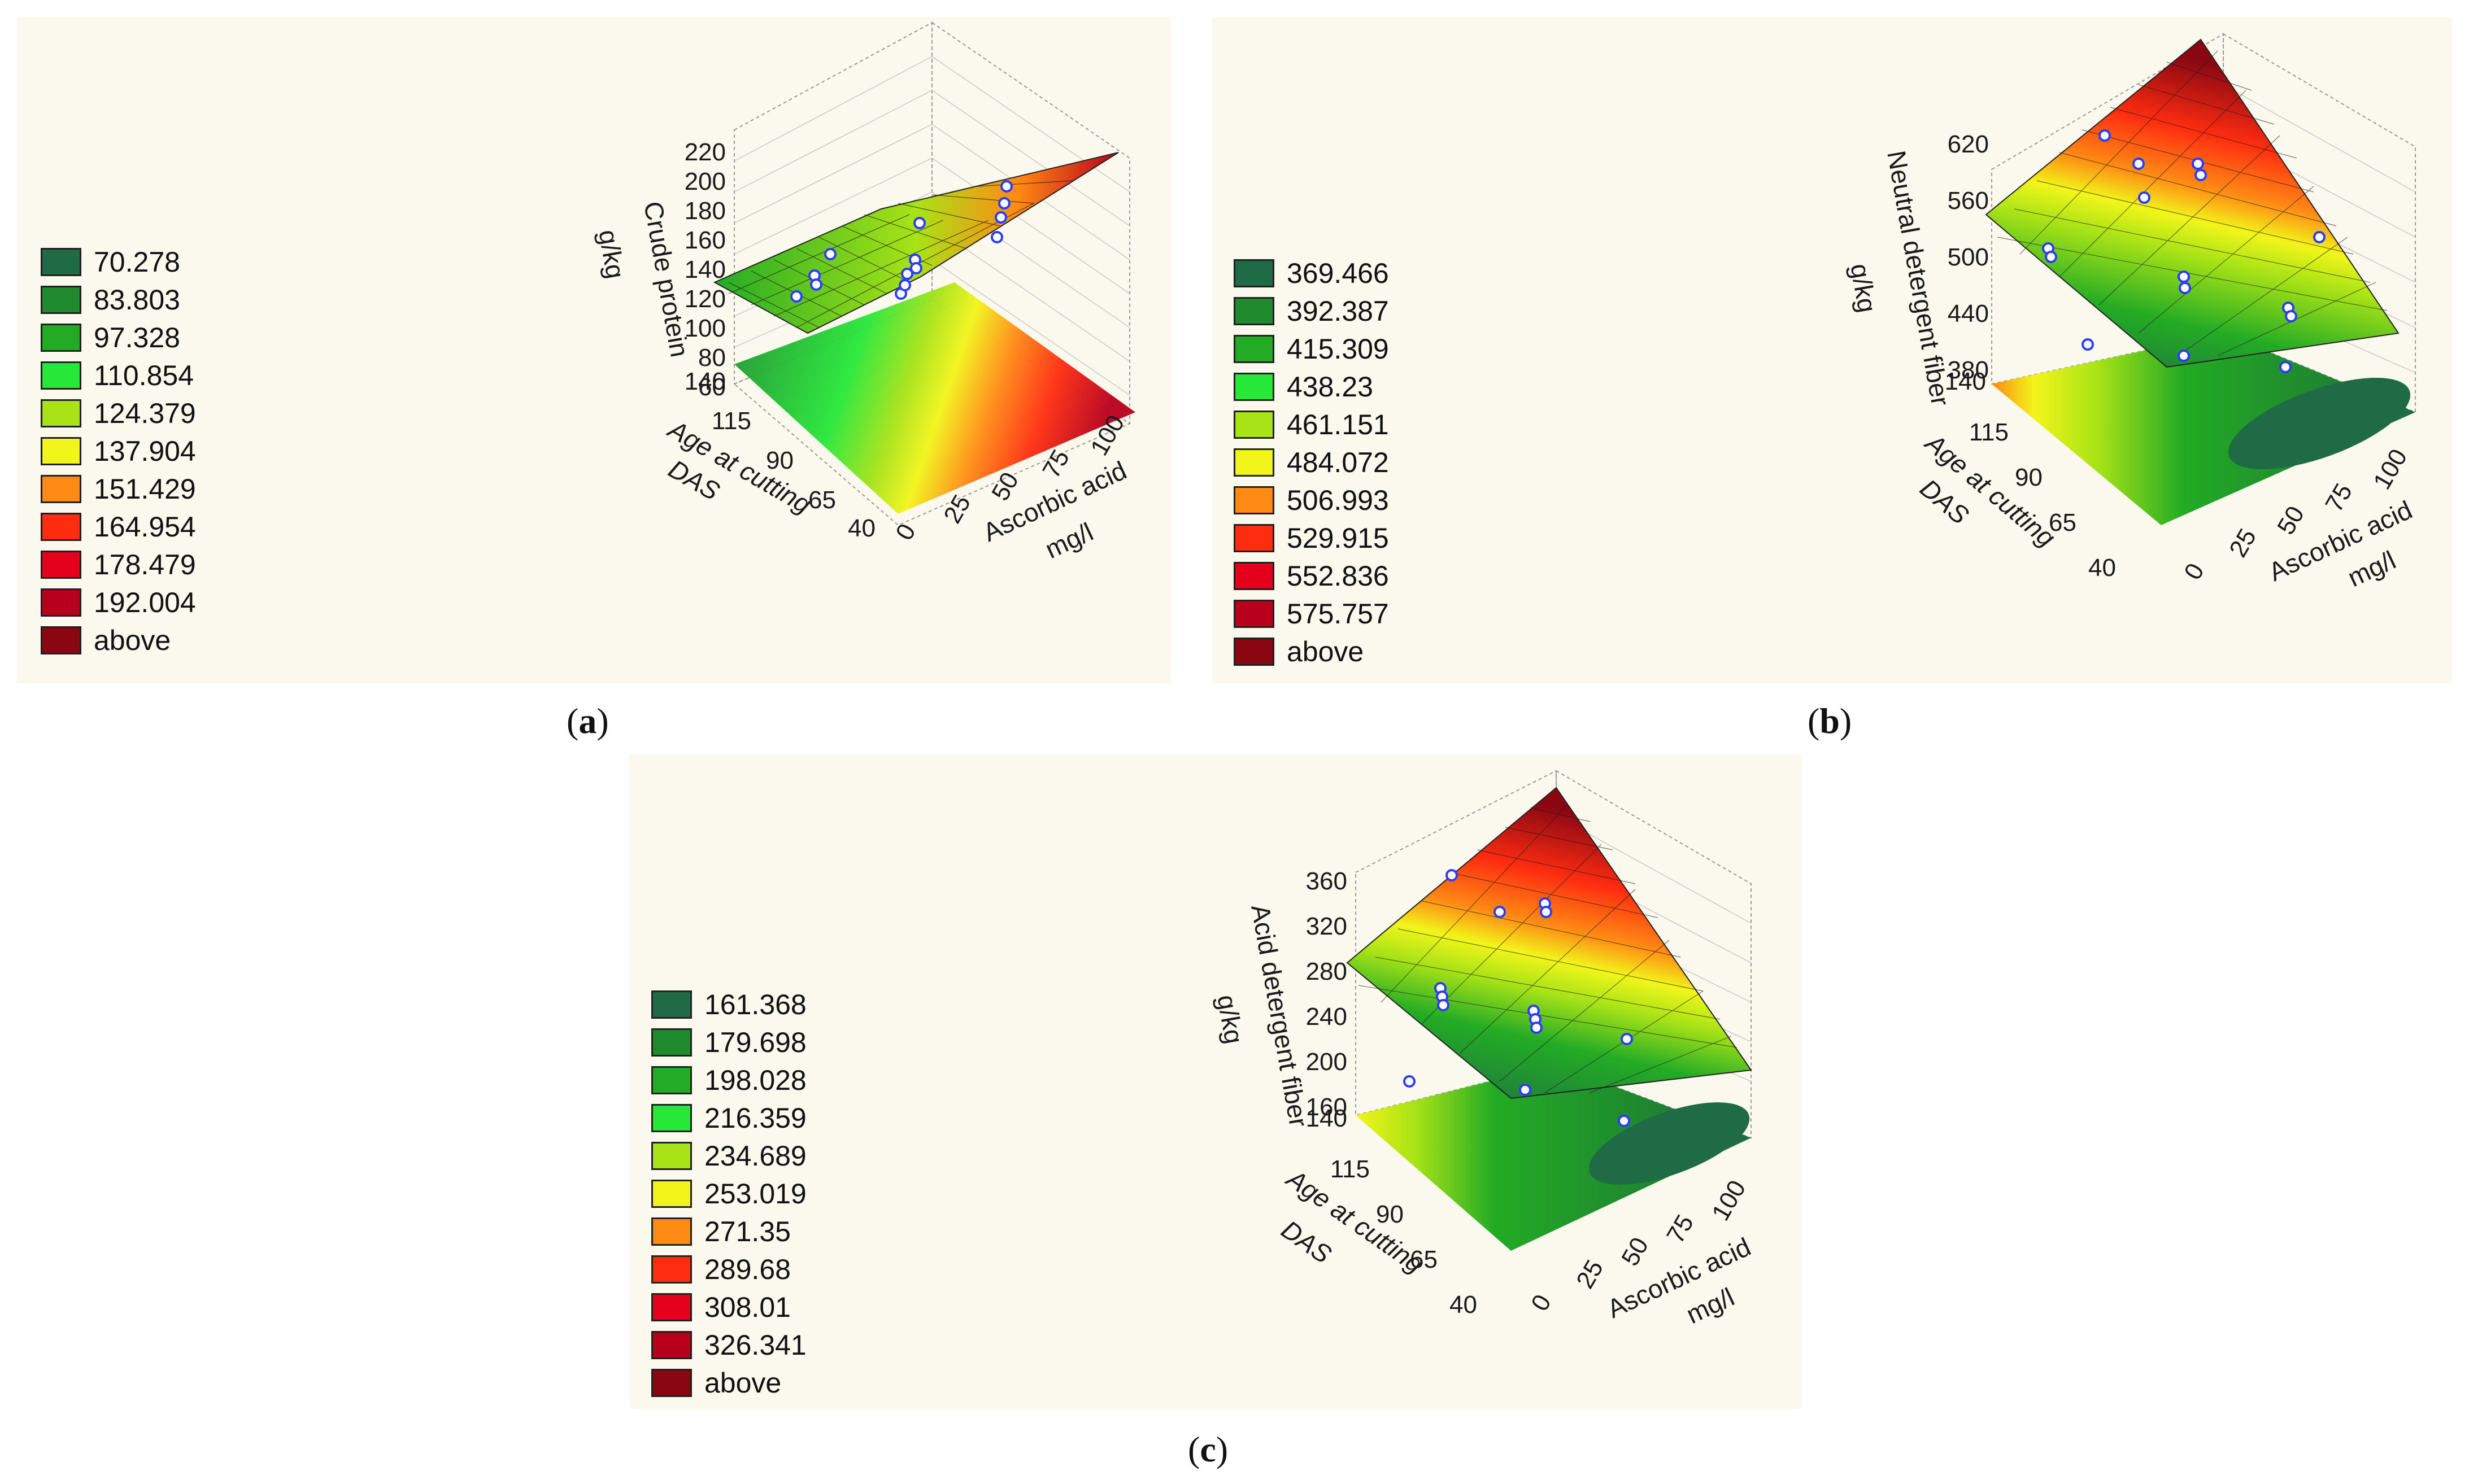  What do you see at coordinates (588, 721) in the screenshot?
I see `caption-a: (a)` at bounding box center [588, 721].